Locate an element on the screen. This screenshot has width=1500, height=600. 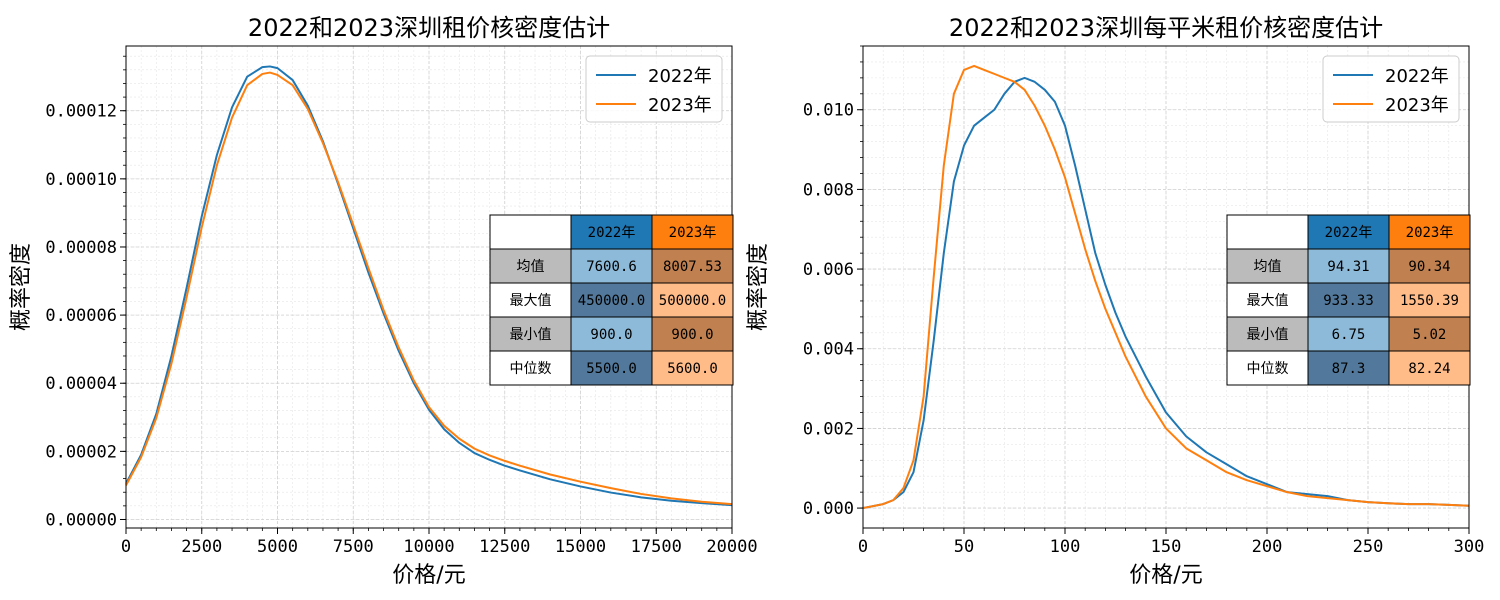
chart-1-legend-label-1: 2023年 is located at coordinates (1417, 105).